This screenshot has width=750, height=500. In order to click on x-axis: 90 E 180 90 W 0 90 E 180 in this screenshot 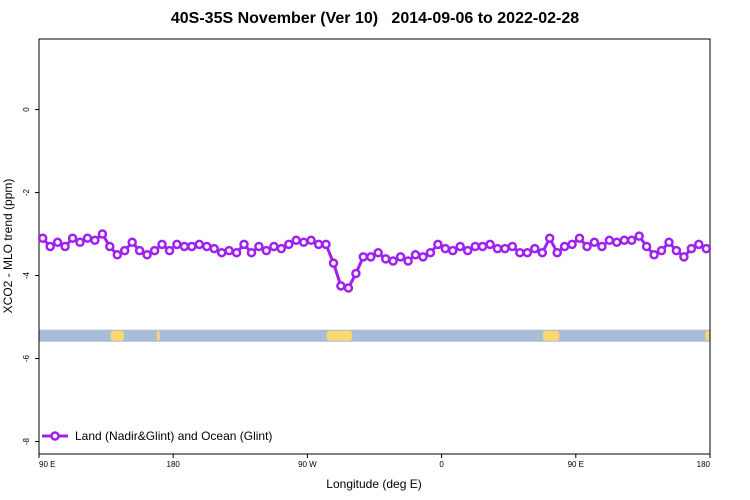, I will do `click(374, 461)`.